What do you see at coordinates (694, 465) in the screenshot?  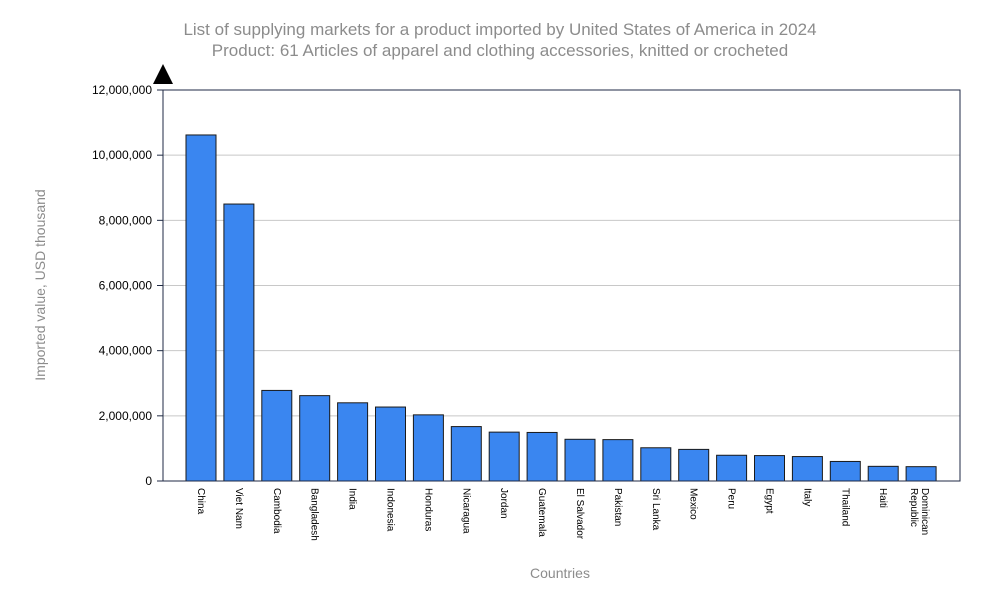 I see `bar-mexico` at bounding box center [694, 465].